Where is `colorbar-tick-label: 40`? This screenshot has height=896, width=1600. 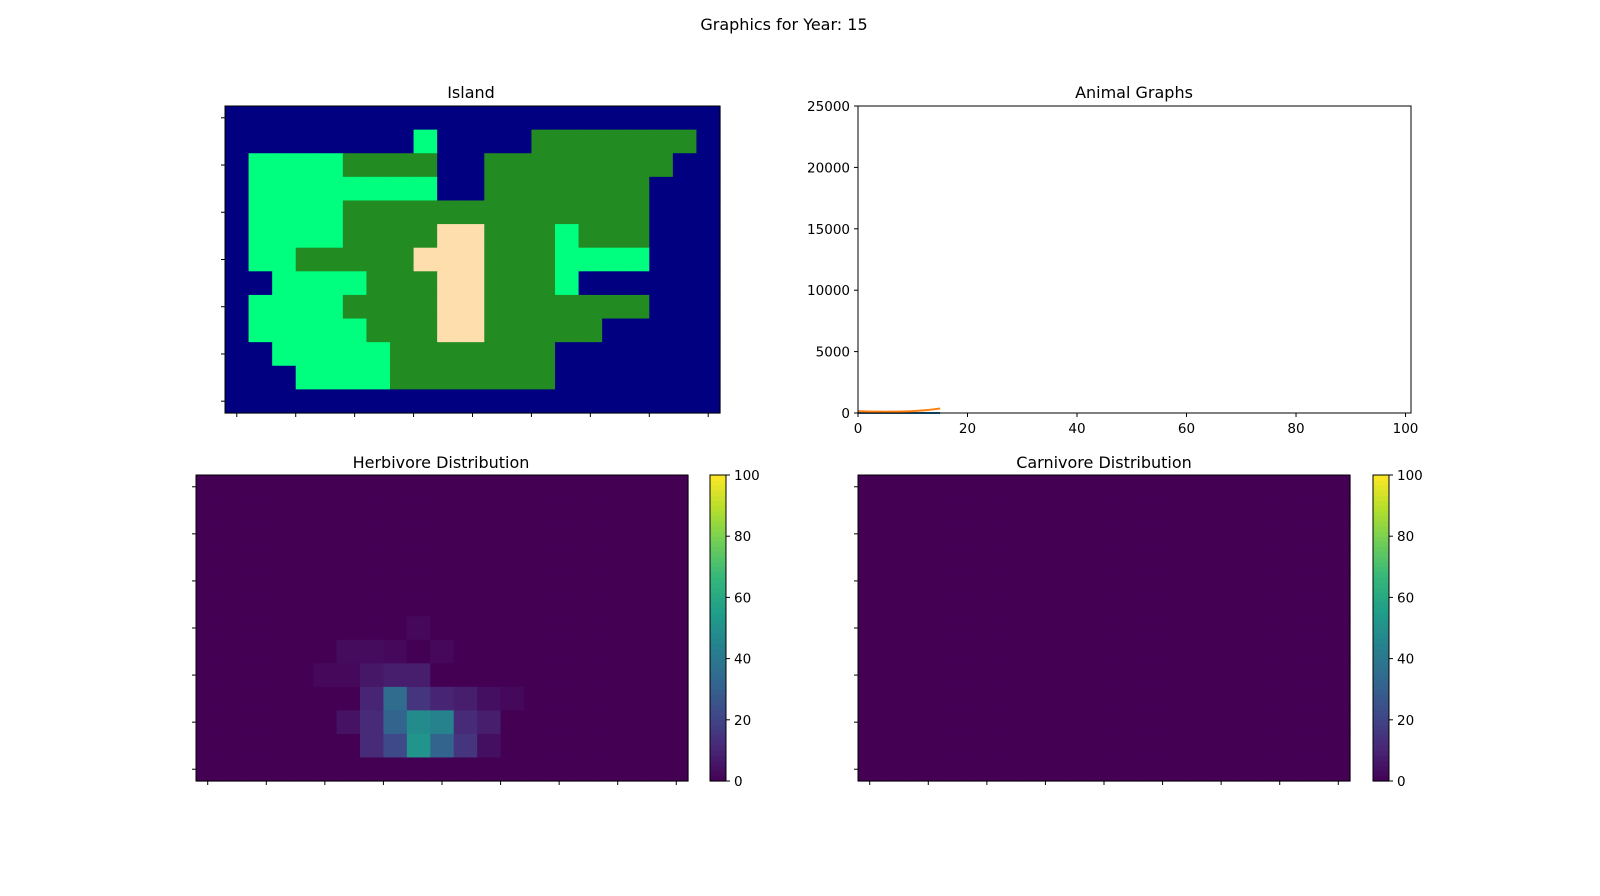 colorbar-tick-label: 40 is located at coordinates (742, 660).